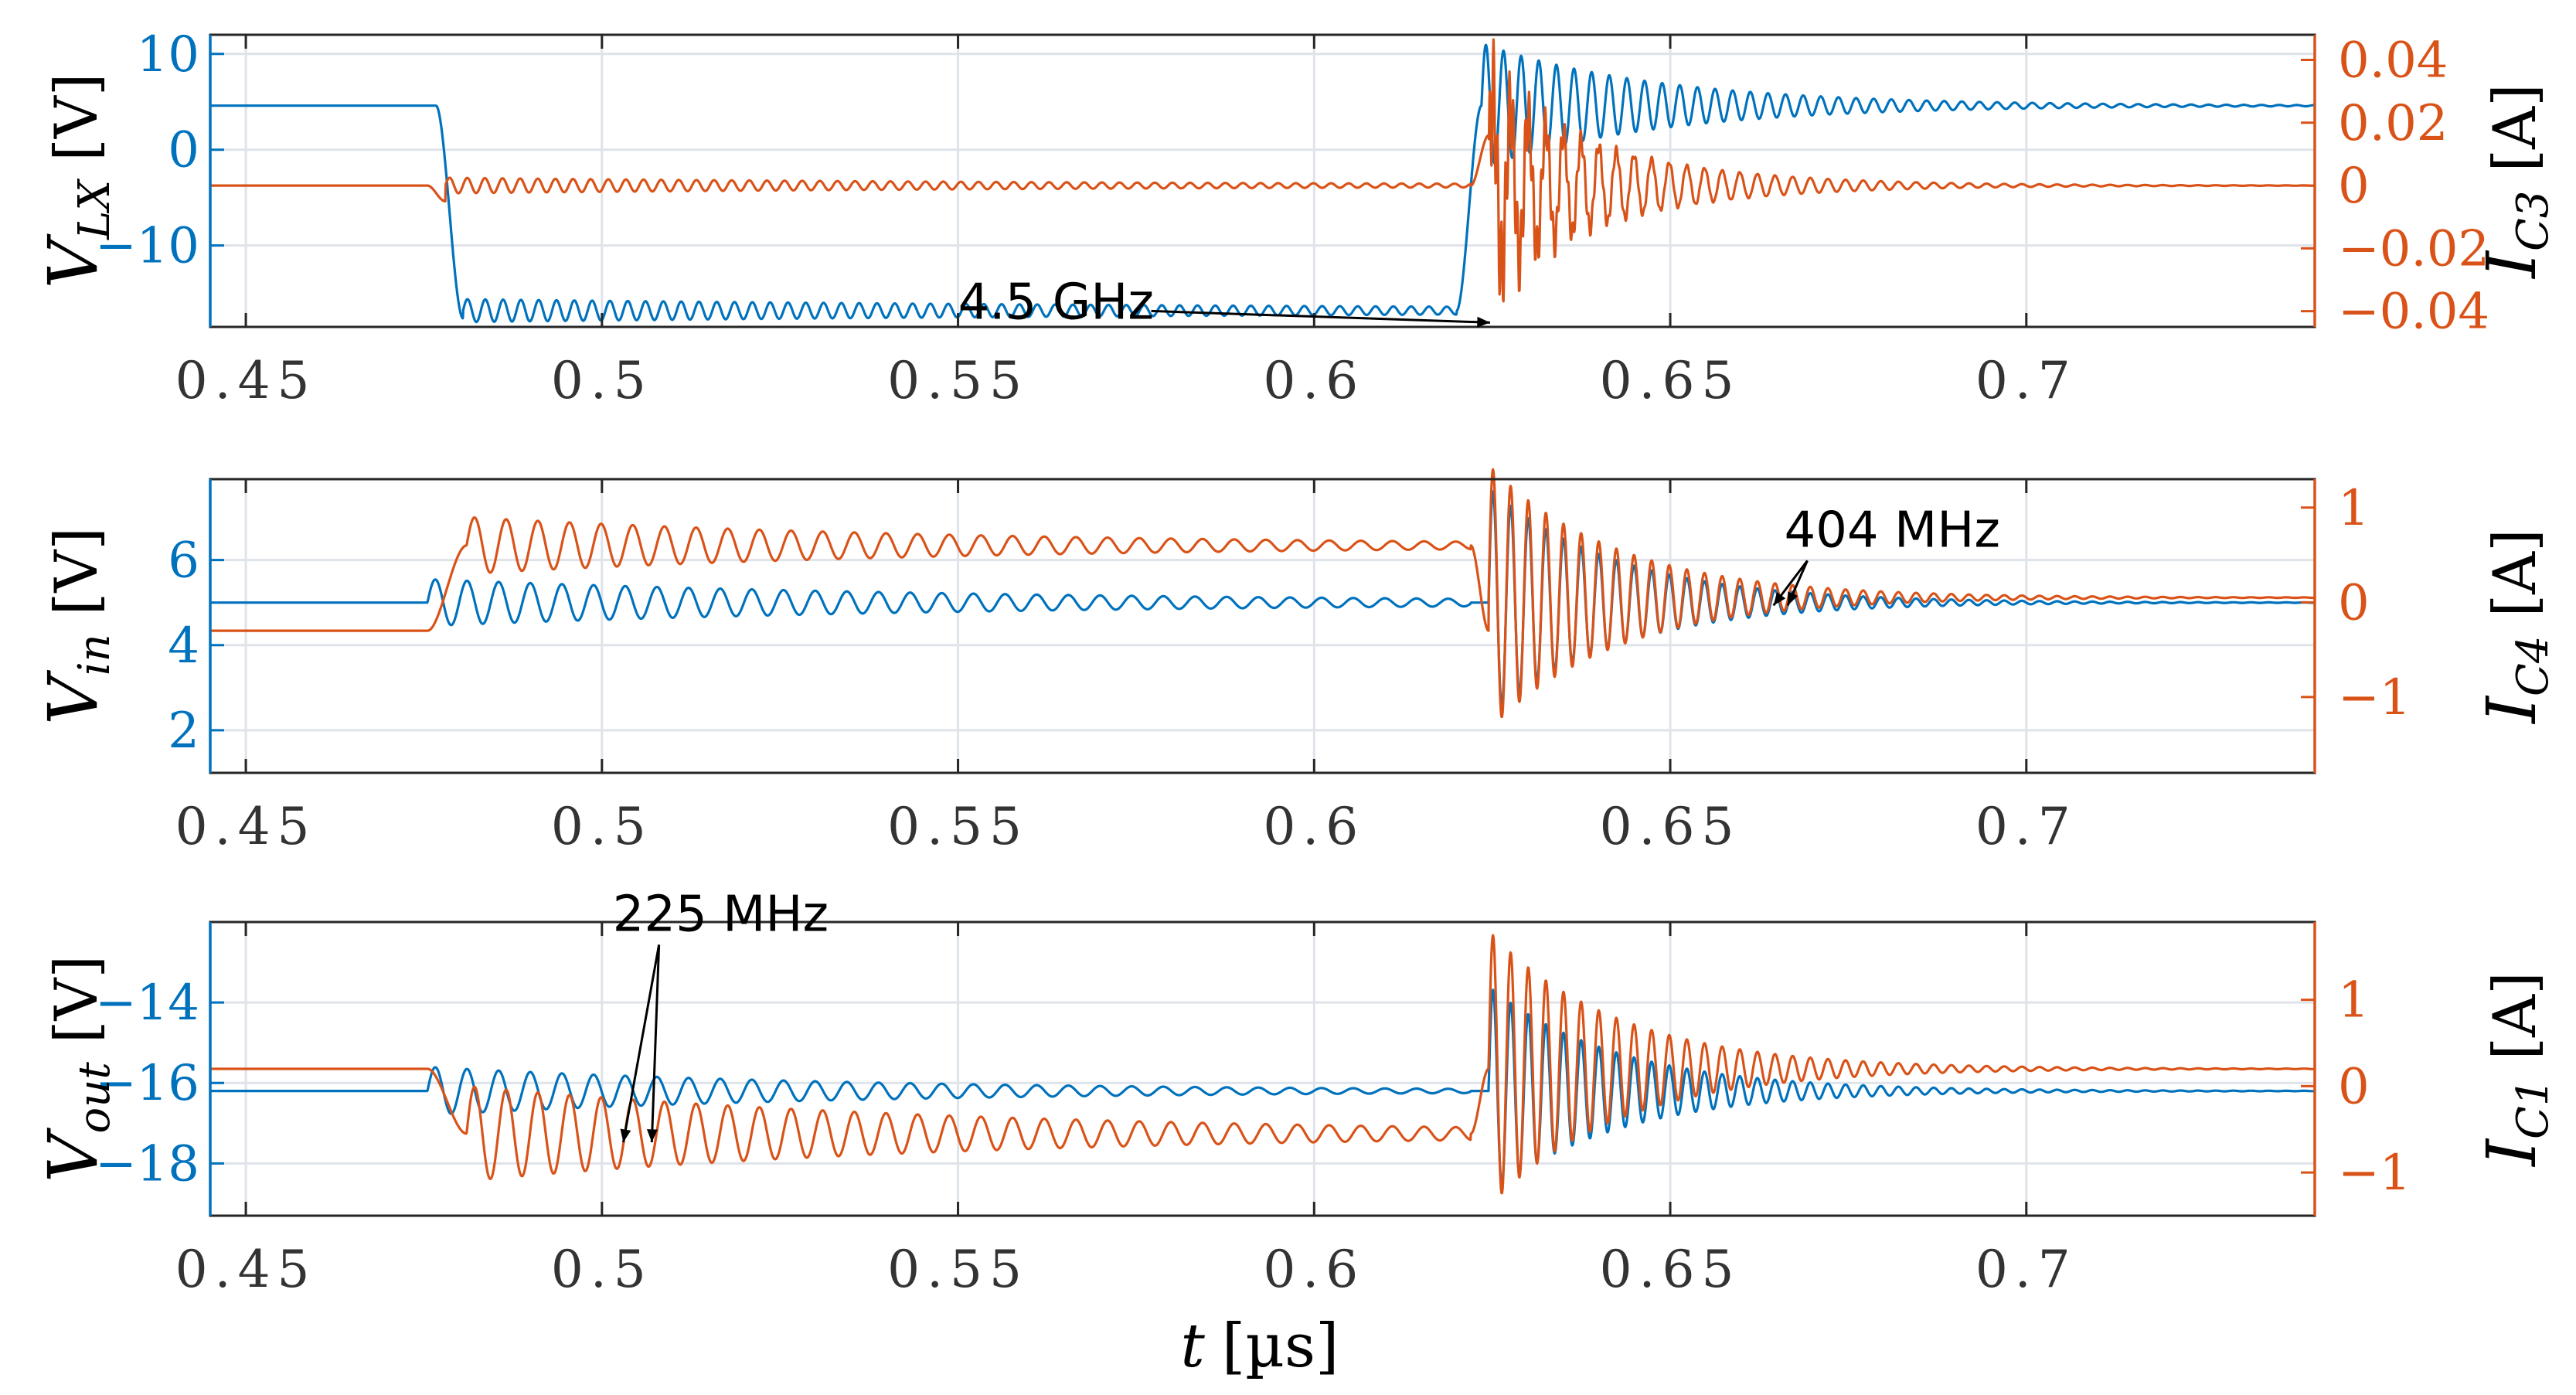 The height and width of the screenshot is (1395, 2576). I want to click on x-axis-label-unit: [µs], so click(1280, 1346).